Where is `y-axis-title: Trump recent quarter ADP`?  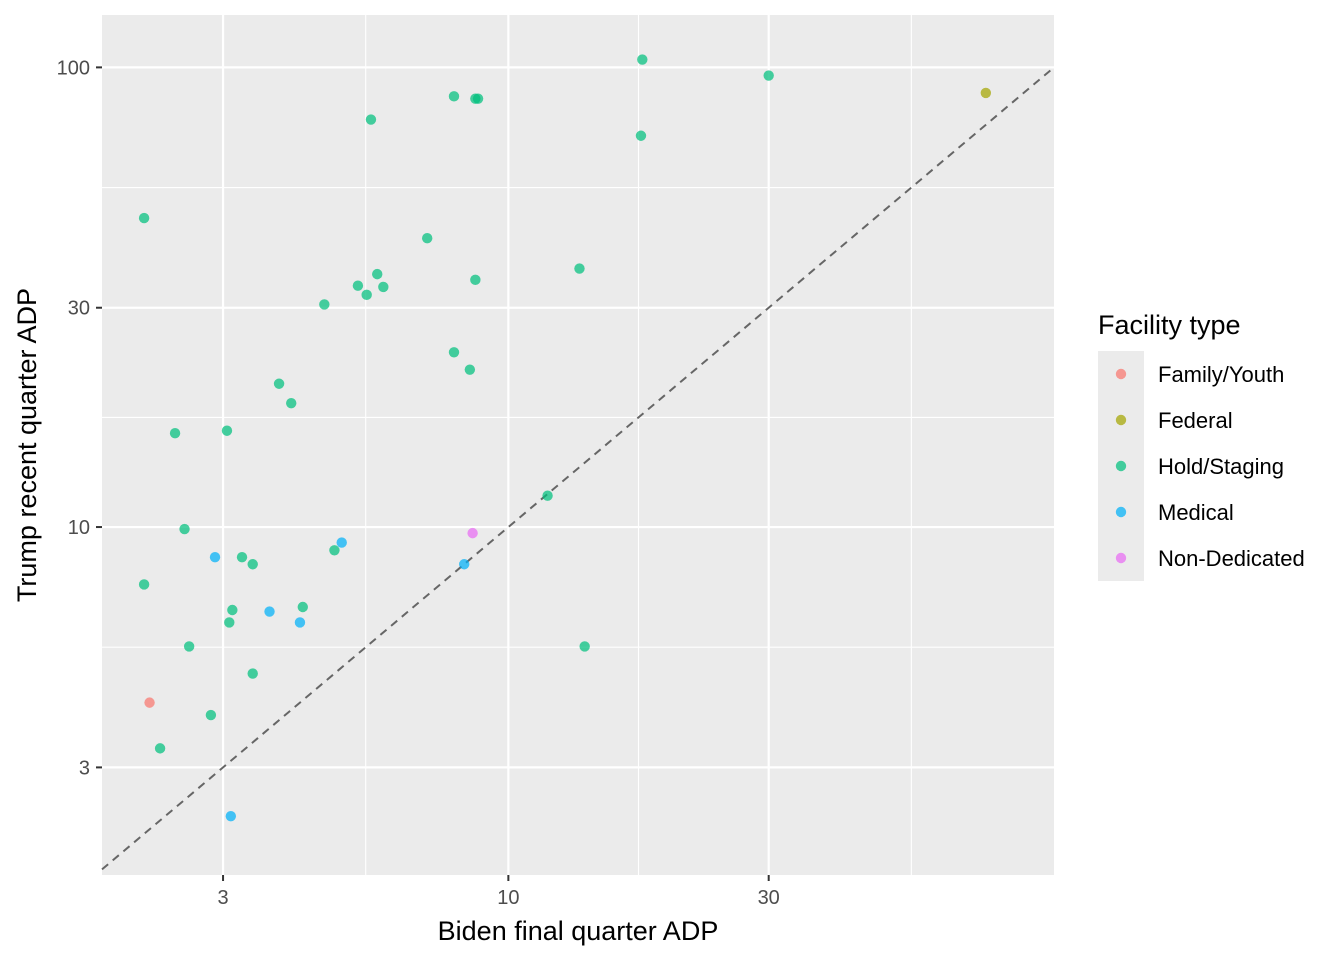 y-axis-title: Trump recent quarter ADP is located at coordinates (27, 445).